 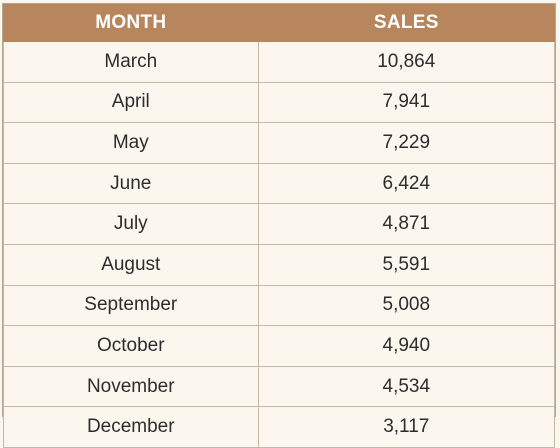 I want to click on month-cell: December, so click(x=131, y=427).